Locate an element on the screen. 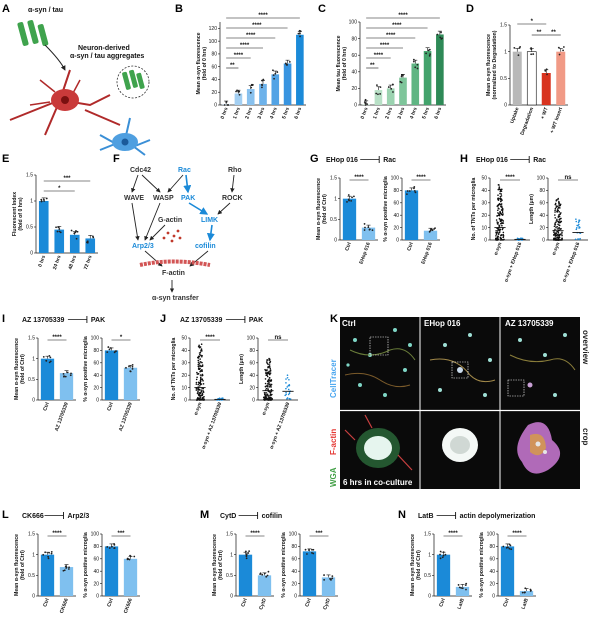 The width and height of the screenshot is (600, 643). panel-label: F is located at coordinates (116, 159).